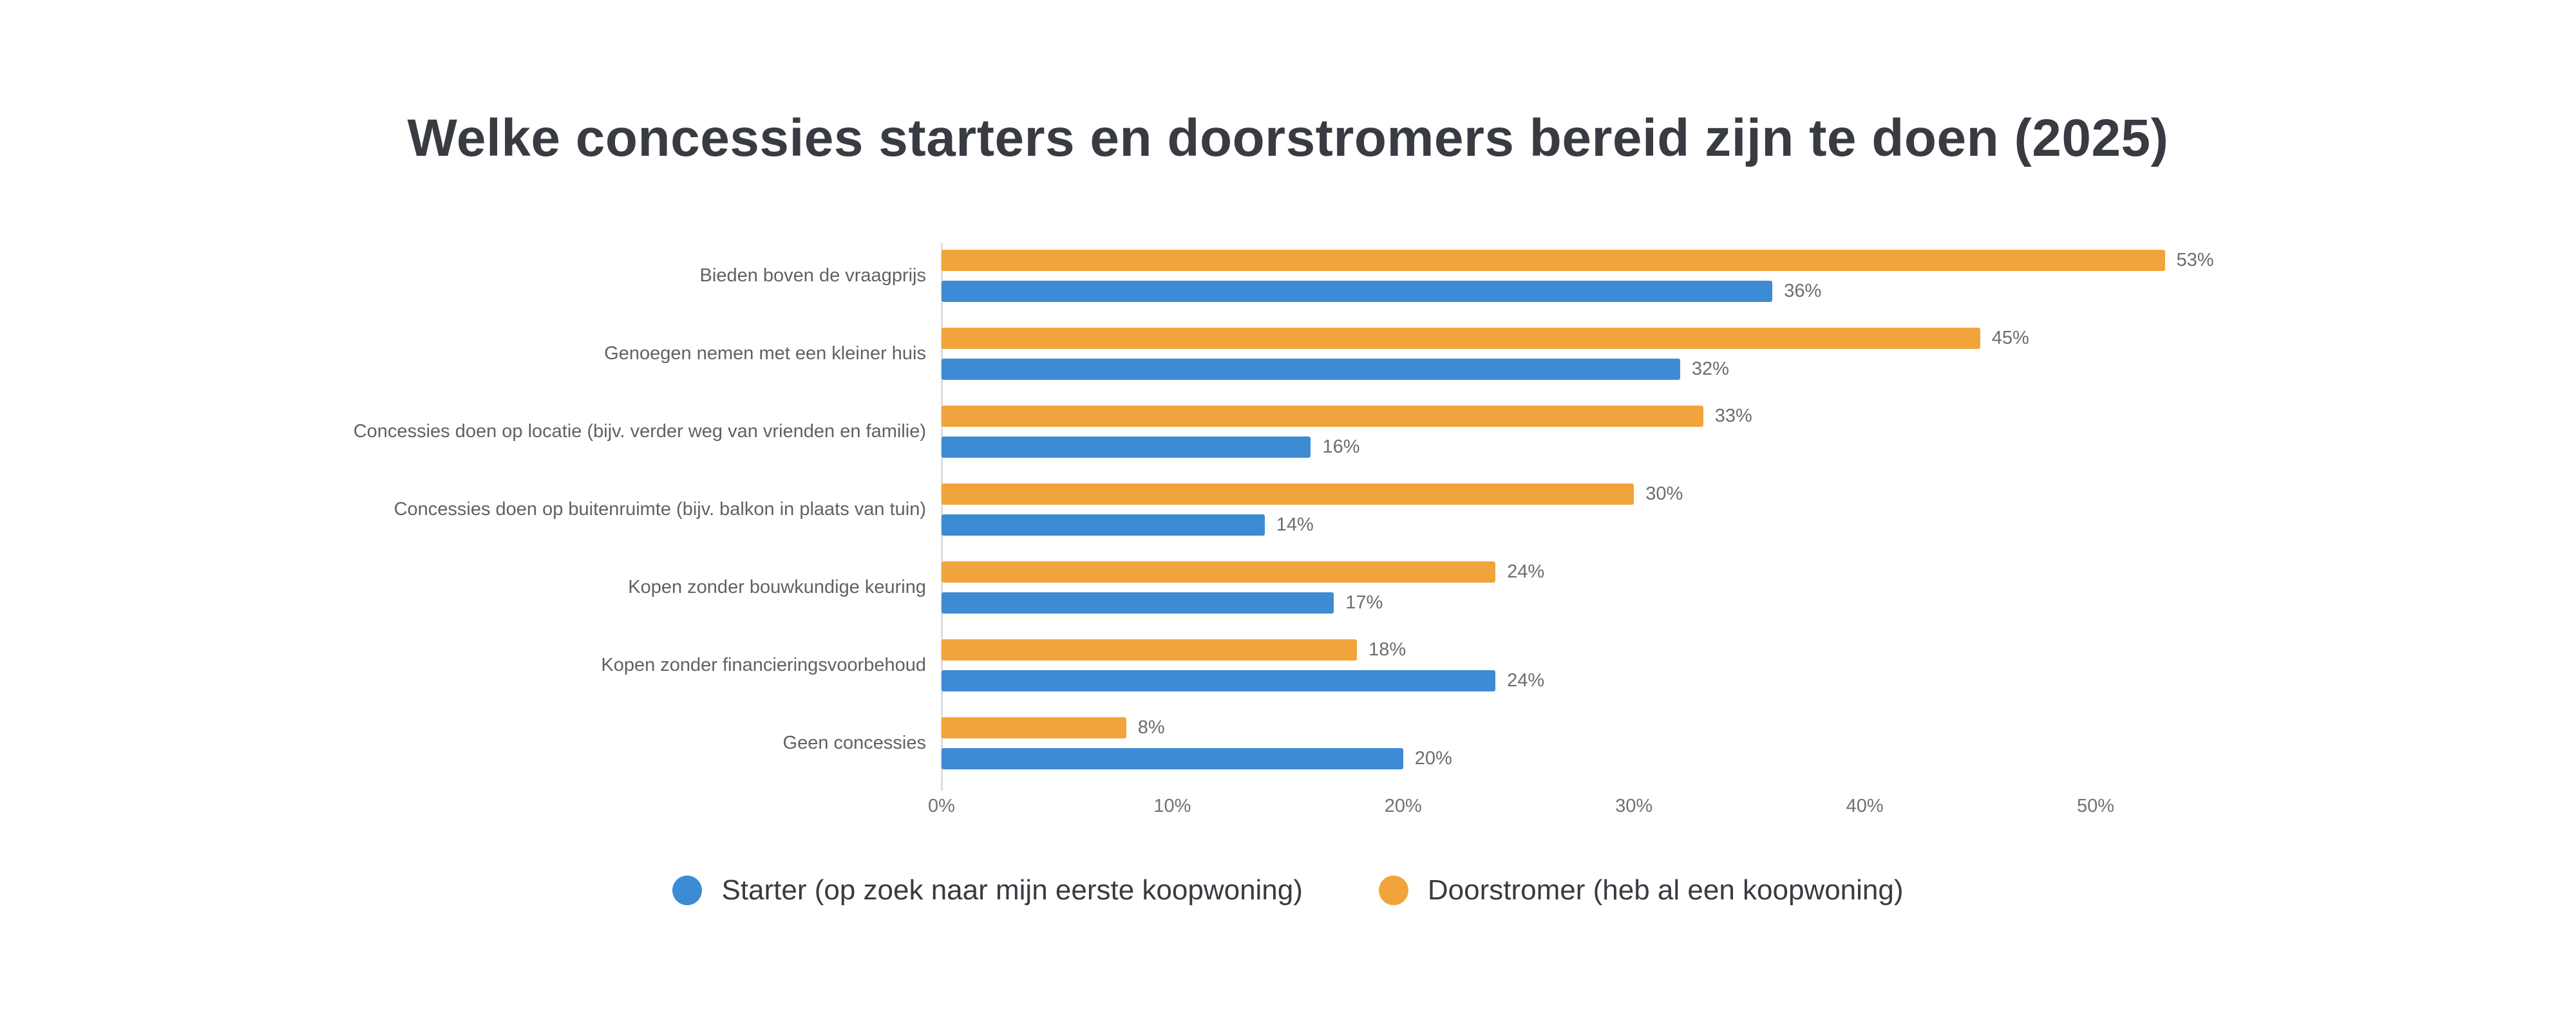  Describe the element at coordinates (1364, 602) in the screenshot. I see `bar-value-label: 17%` at that location.